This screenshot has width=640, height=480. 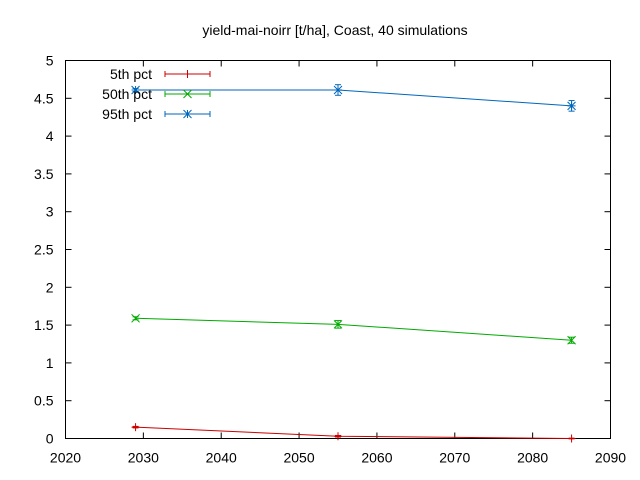 What do you see at coordinates (454, 458) in the screenshot?
I see `x-tick-label: 2070` at bounding box center [454, 458].